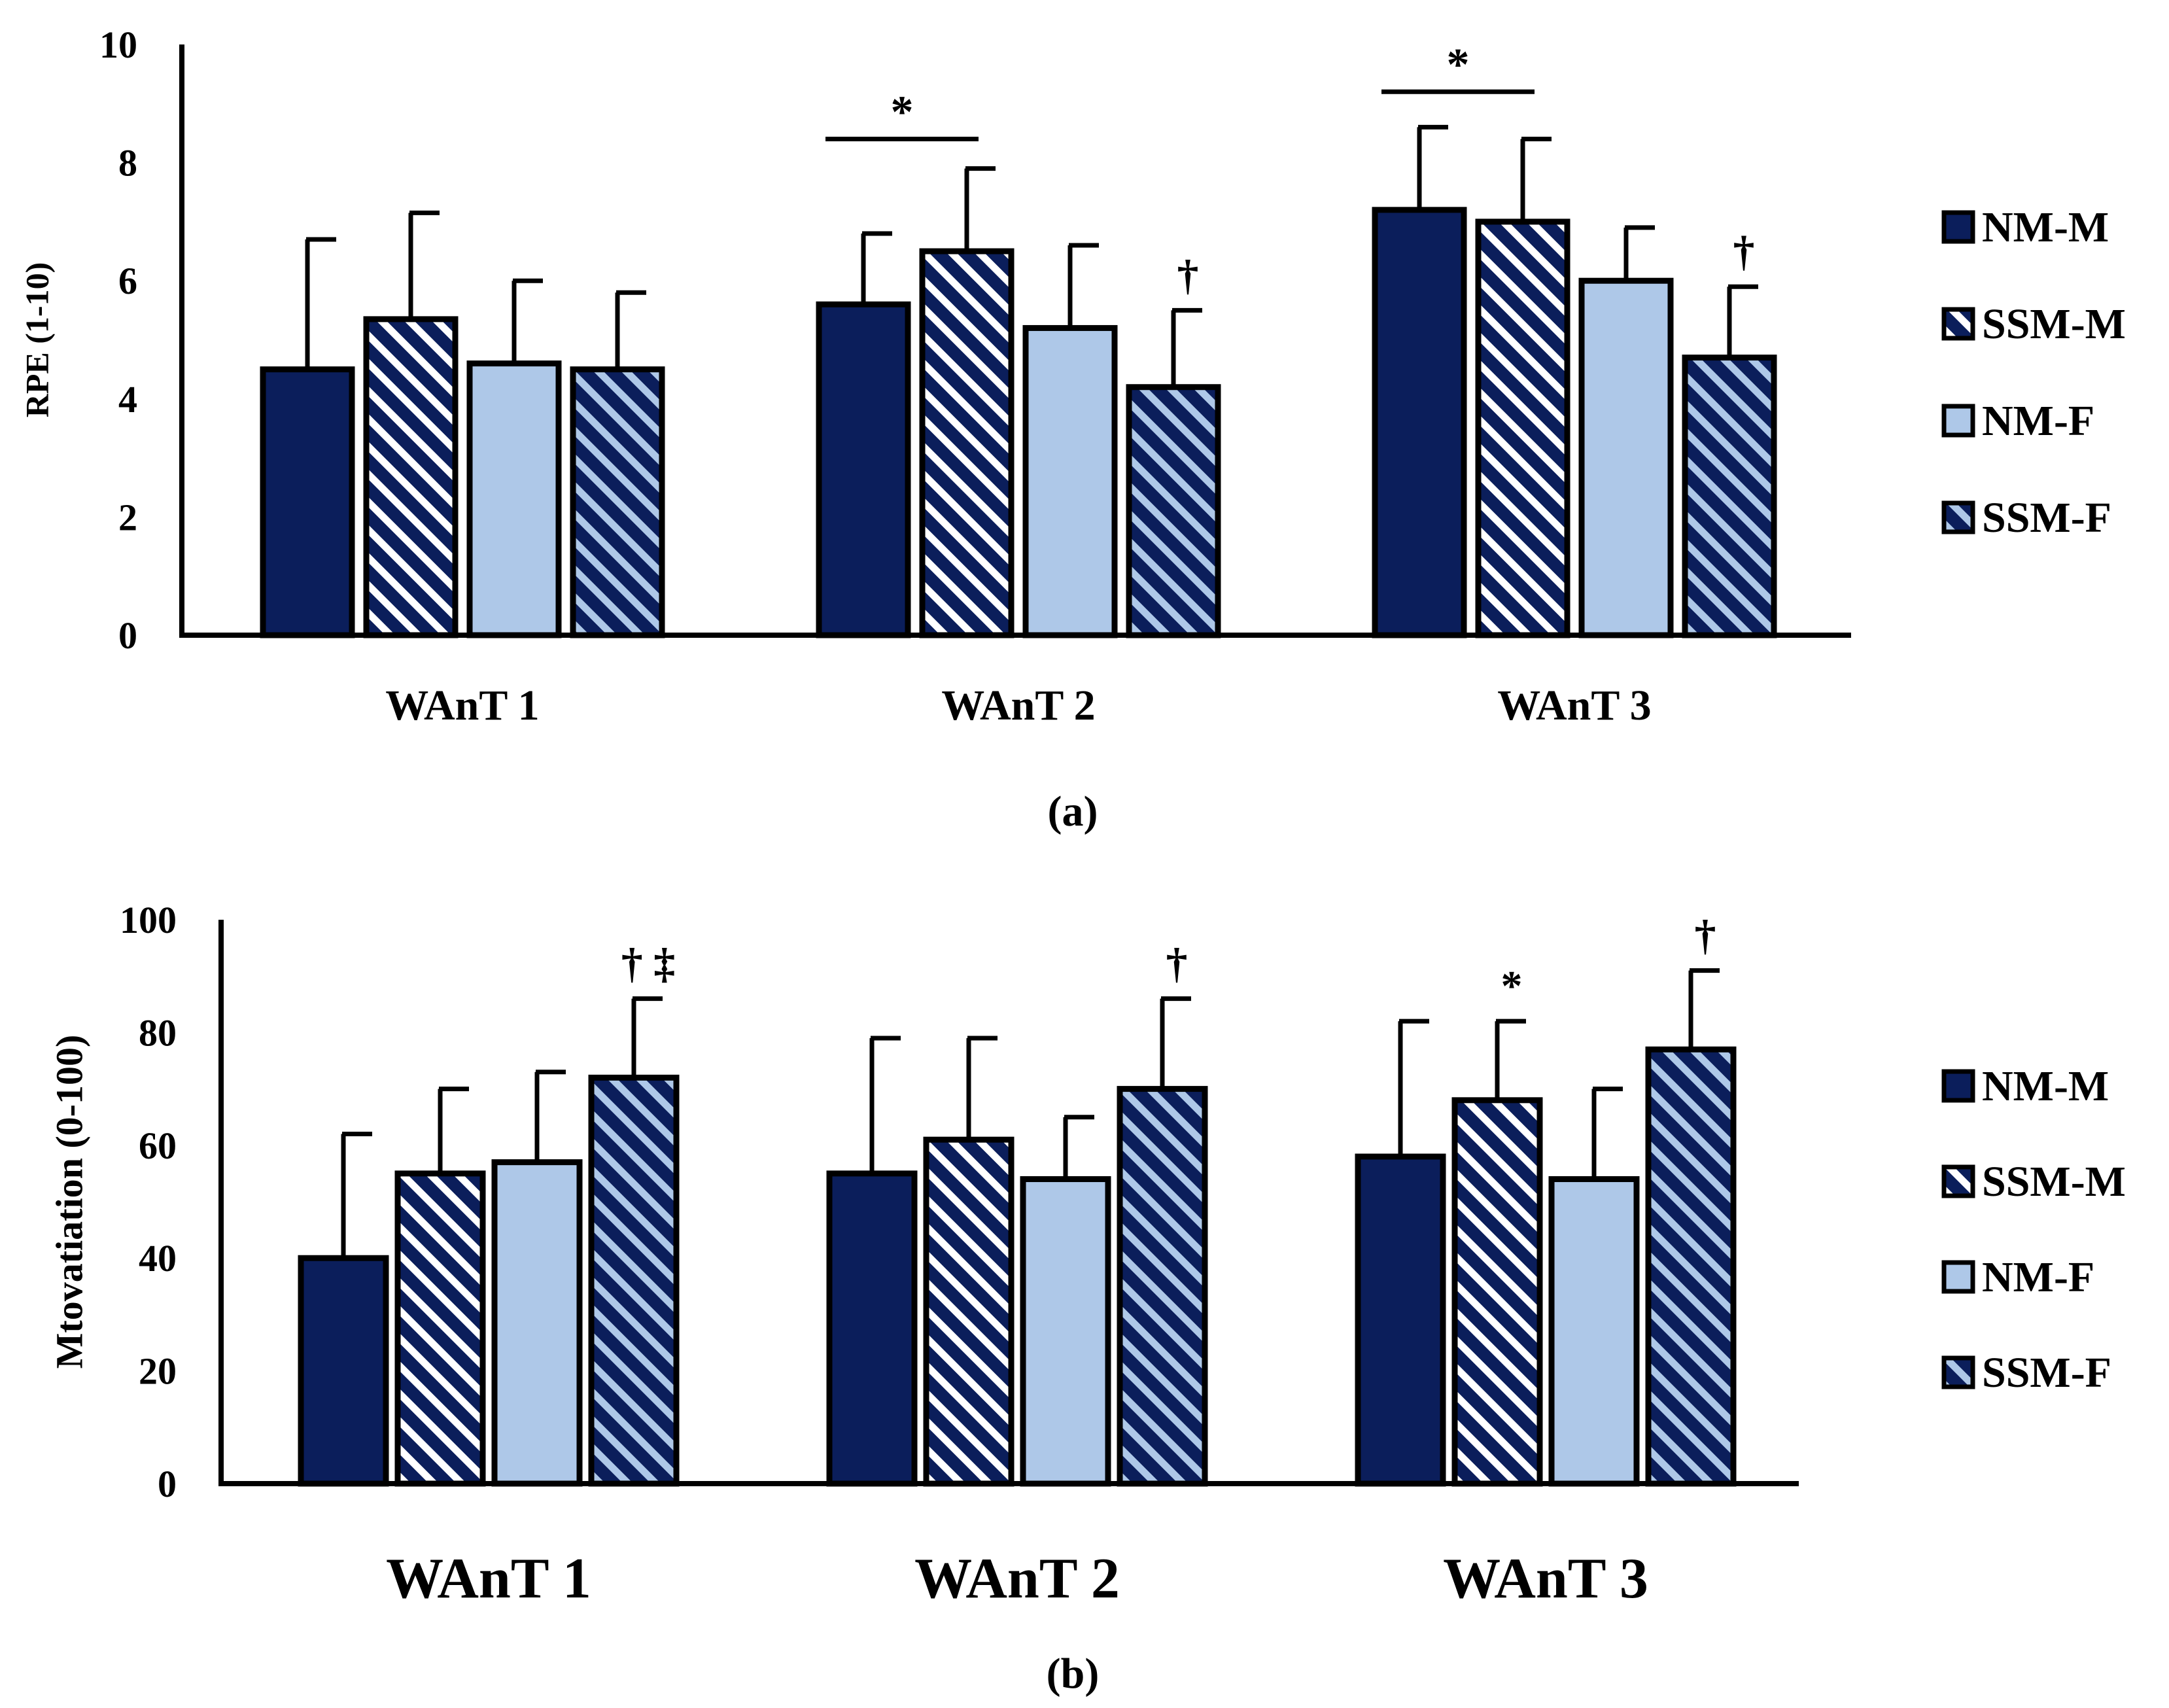  What do you see at coordinates (148, 920) in the screenshot?
I see `y-tick-label: 100` at bounding box center [148, 920].